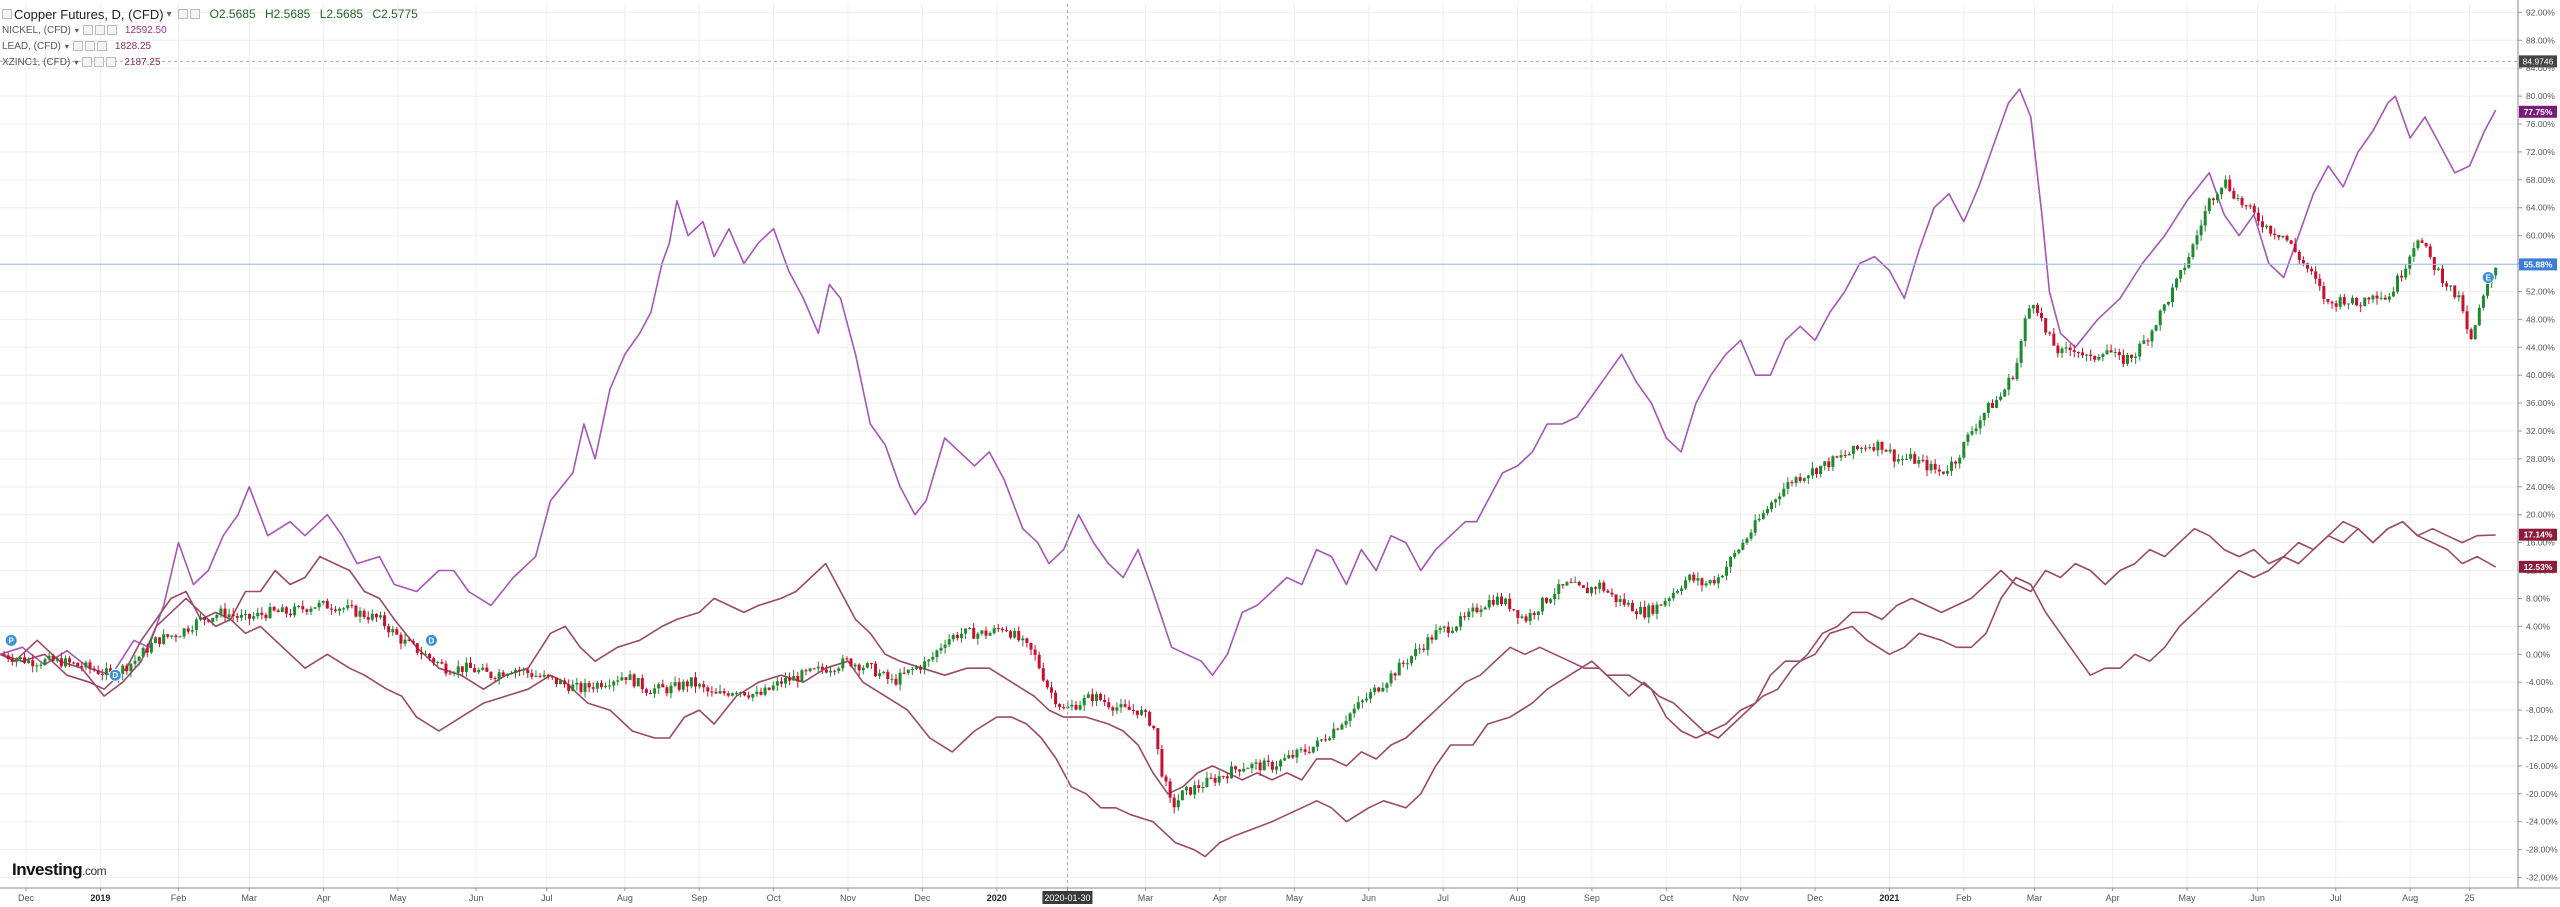 The image size is (2560, 907). I want to click on y-tick-label: -16.00%, so click(2542, 766).